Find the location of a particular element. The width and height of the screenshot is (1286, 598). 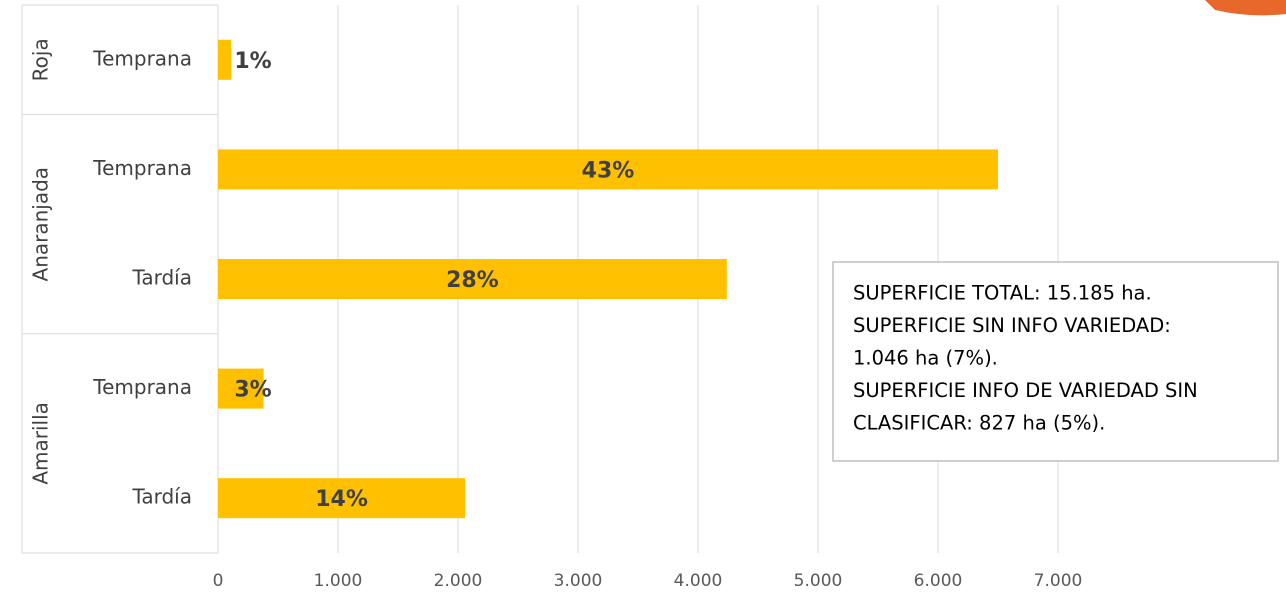

x-tick-label: 6.000 is located at coordinates (938, 581).